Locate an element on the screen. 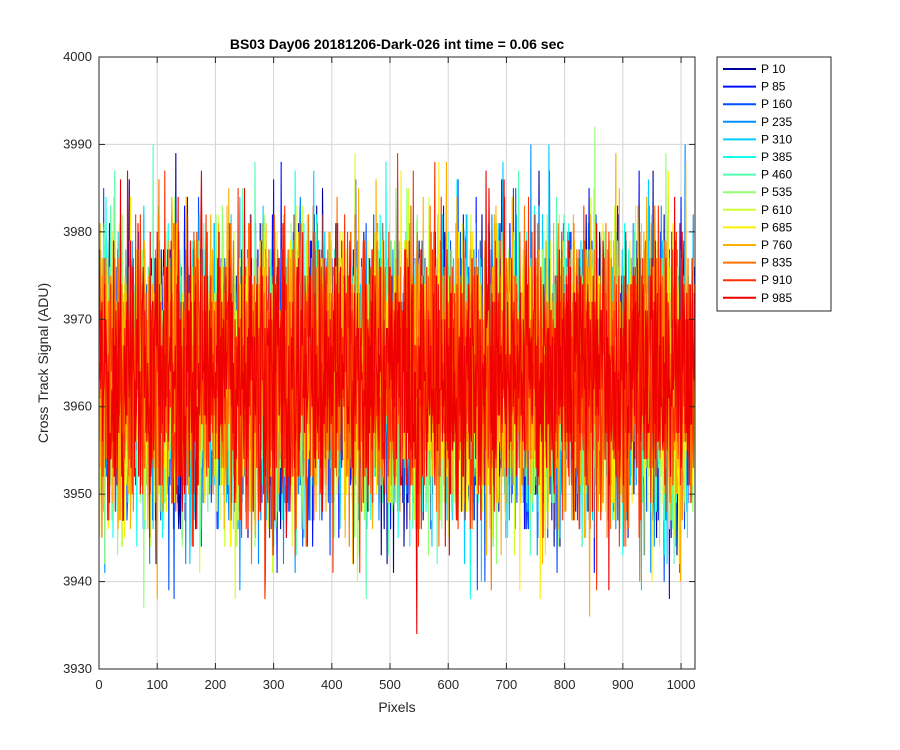 The height and width of the screenshot is (750, 900). y-tick-label: 3930 is located at coordinates (77, 668).